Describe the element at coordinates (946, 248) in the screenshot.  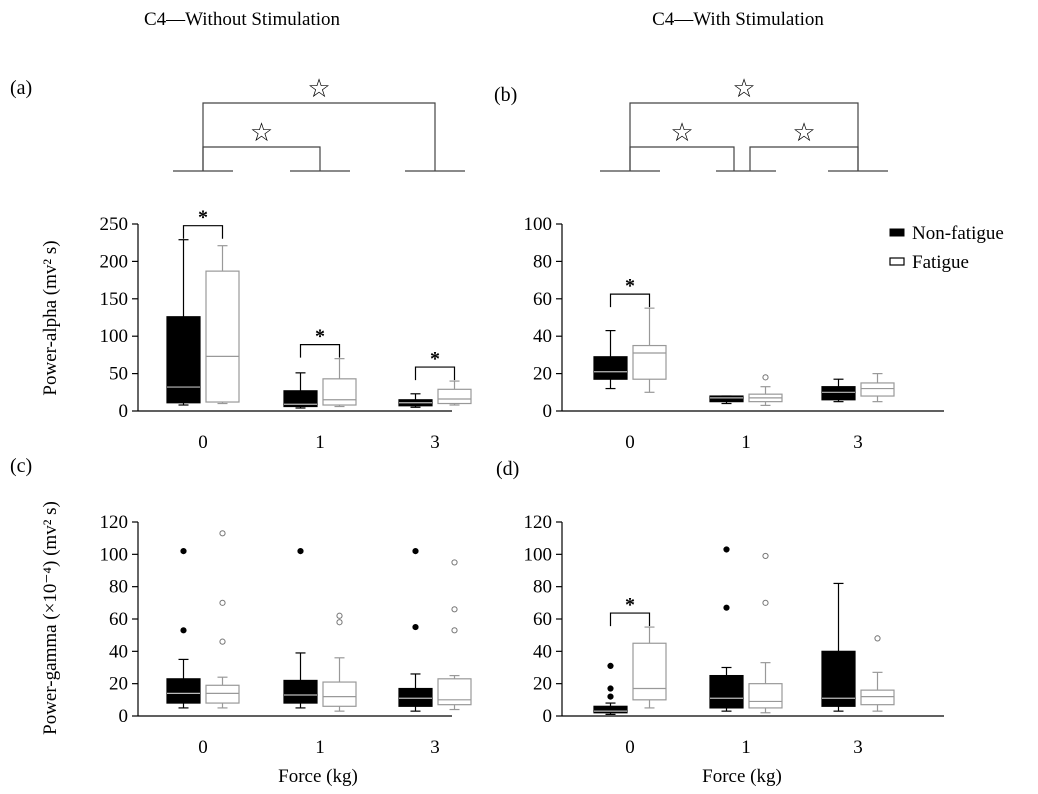
I see `legend: Non-fatigue Fatigue` at that location.